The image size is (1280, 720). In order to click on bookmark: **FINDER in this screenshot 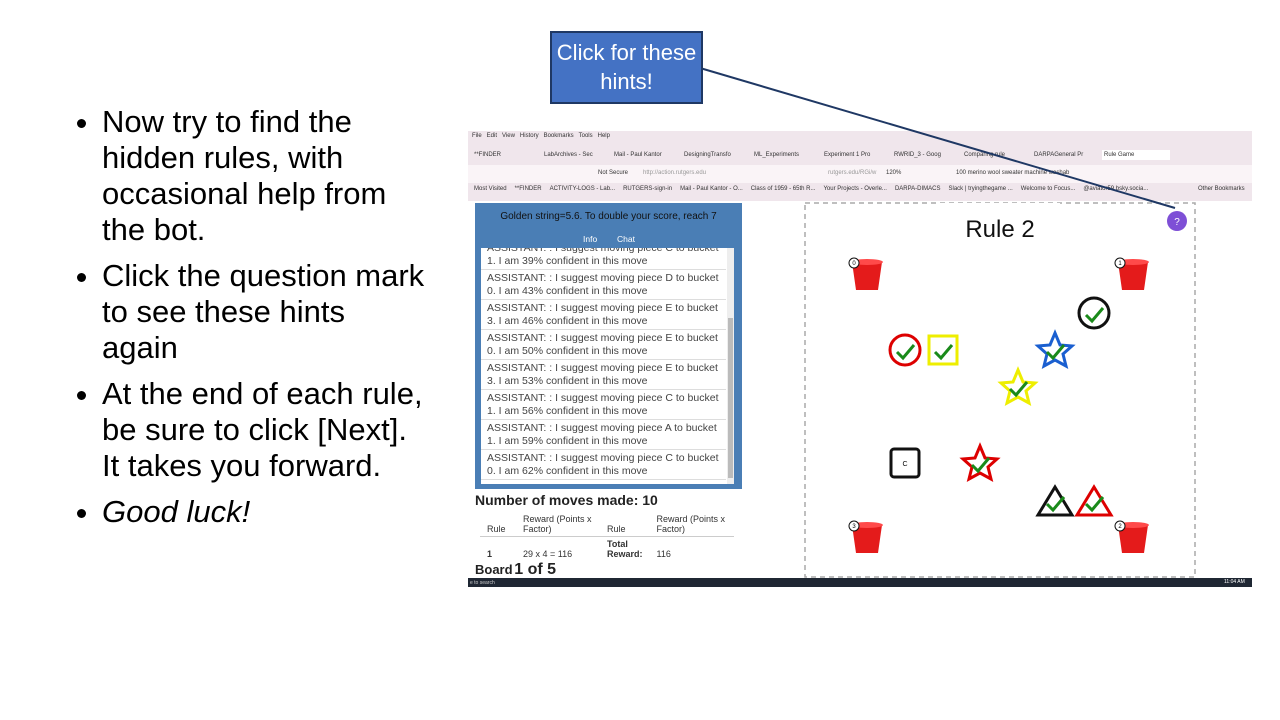, I will do `click(528, 189)`.